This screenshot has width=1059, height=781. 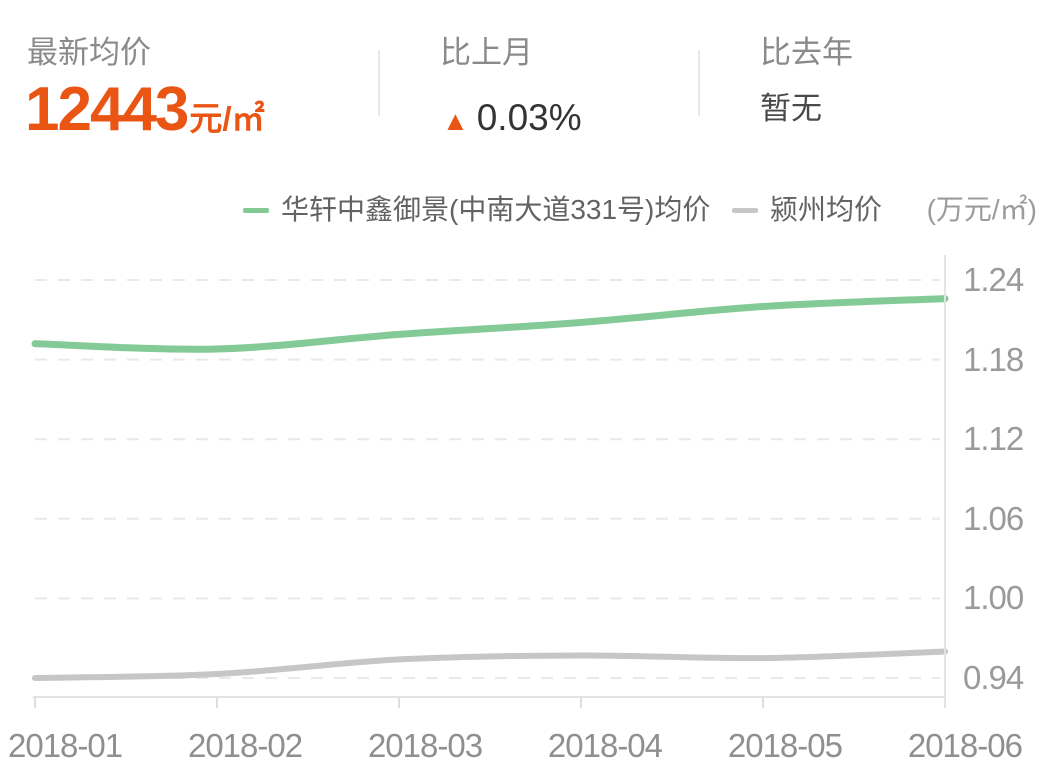 I want to click on y-axis-tick-label: 0.94, so click(x=993, y=677).